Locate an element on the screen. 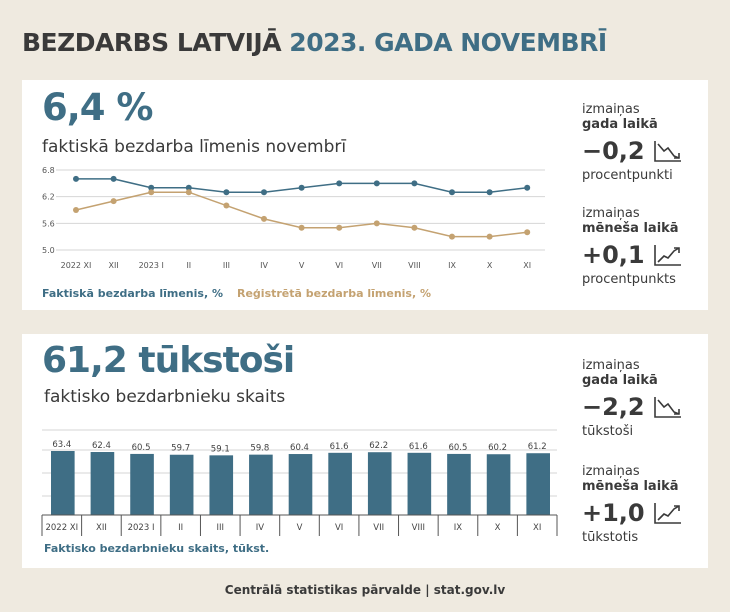 This screenshot has width=730, height=612. rate-change-month-value: +0,1 is located at coordinates (613, 255).